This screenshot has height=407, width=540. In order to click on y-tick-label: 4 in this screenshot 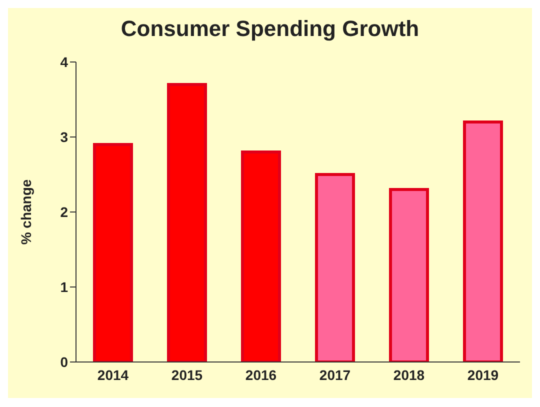, I will do `click(64, 62)`.